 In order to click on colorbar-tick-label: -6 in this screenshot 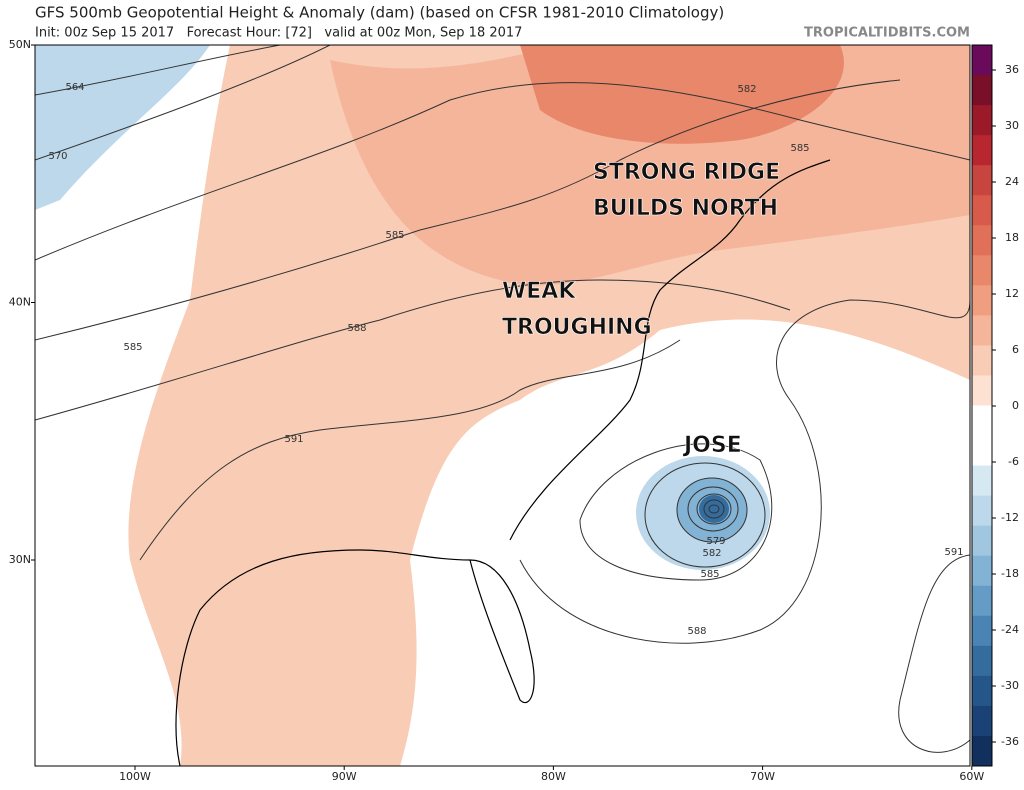, I will do `click(1013, 461)`.